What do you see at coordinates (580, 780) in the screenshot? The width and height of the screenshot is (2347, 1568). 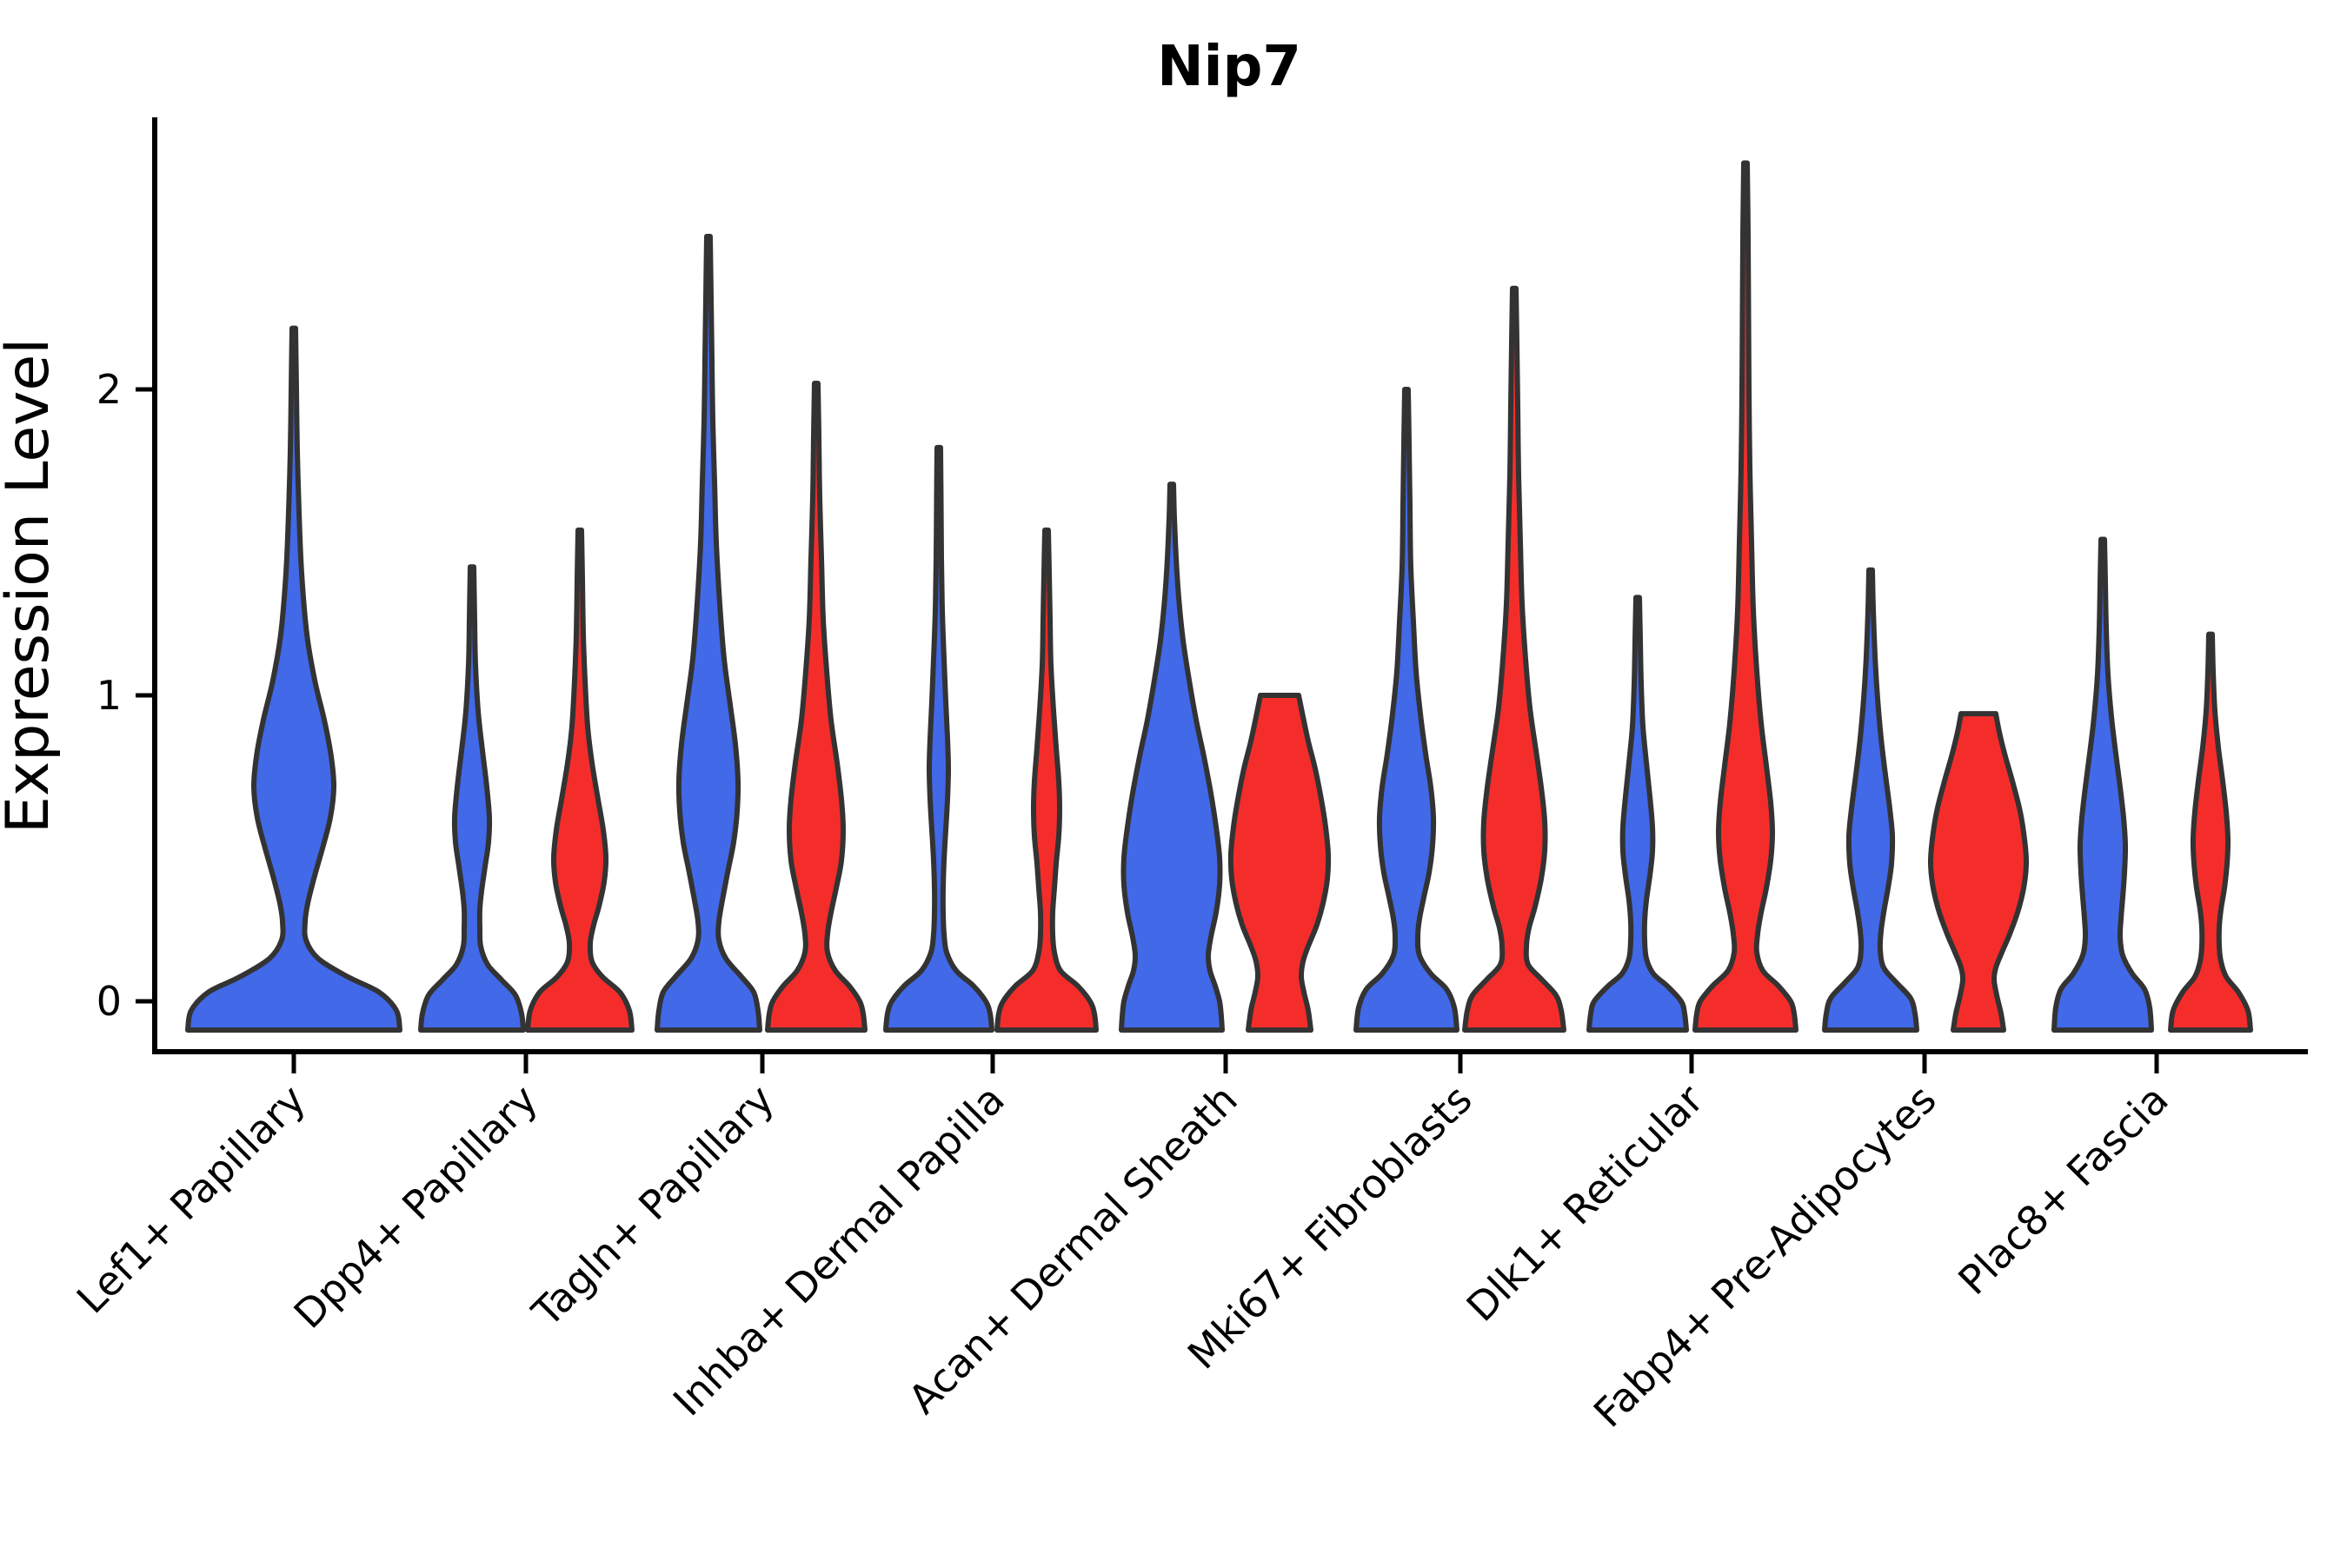 I see `violin-dpp4-papillary-red` at bounding box center [580, 780].